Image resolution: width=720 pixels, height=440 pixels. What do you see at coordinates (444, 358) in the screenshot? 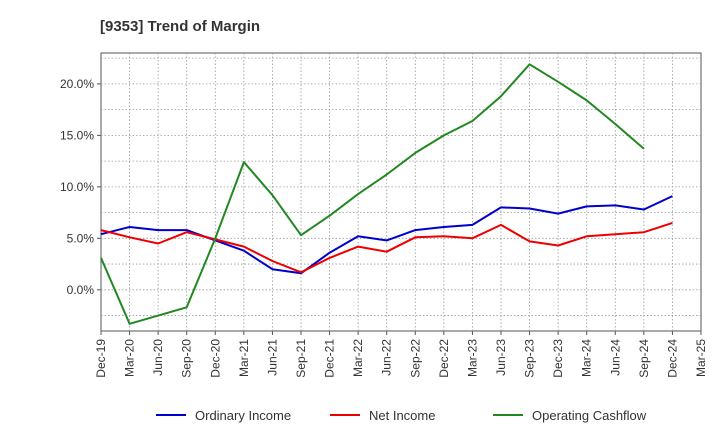
I see `x-tick-label: Dec-22` at bounding box center [444, 358].